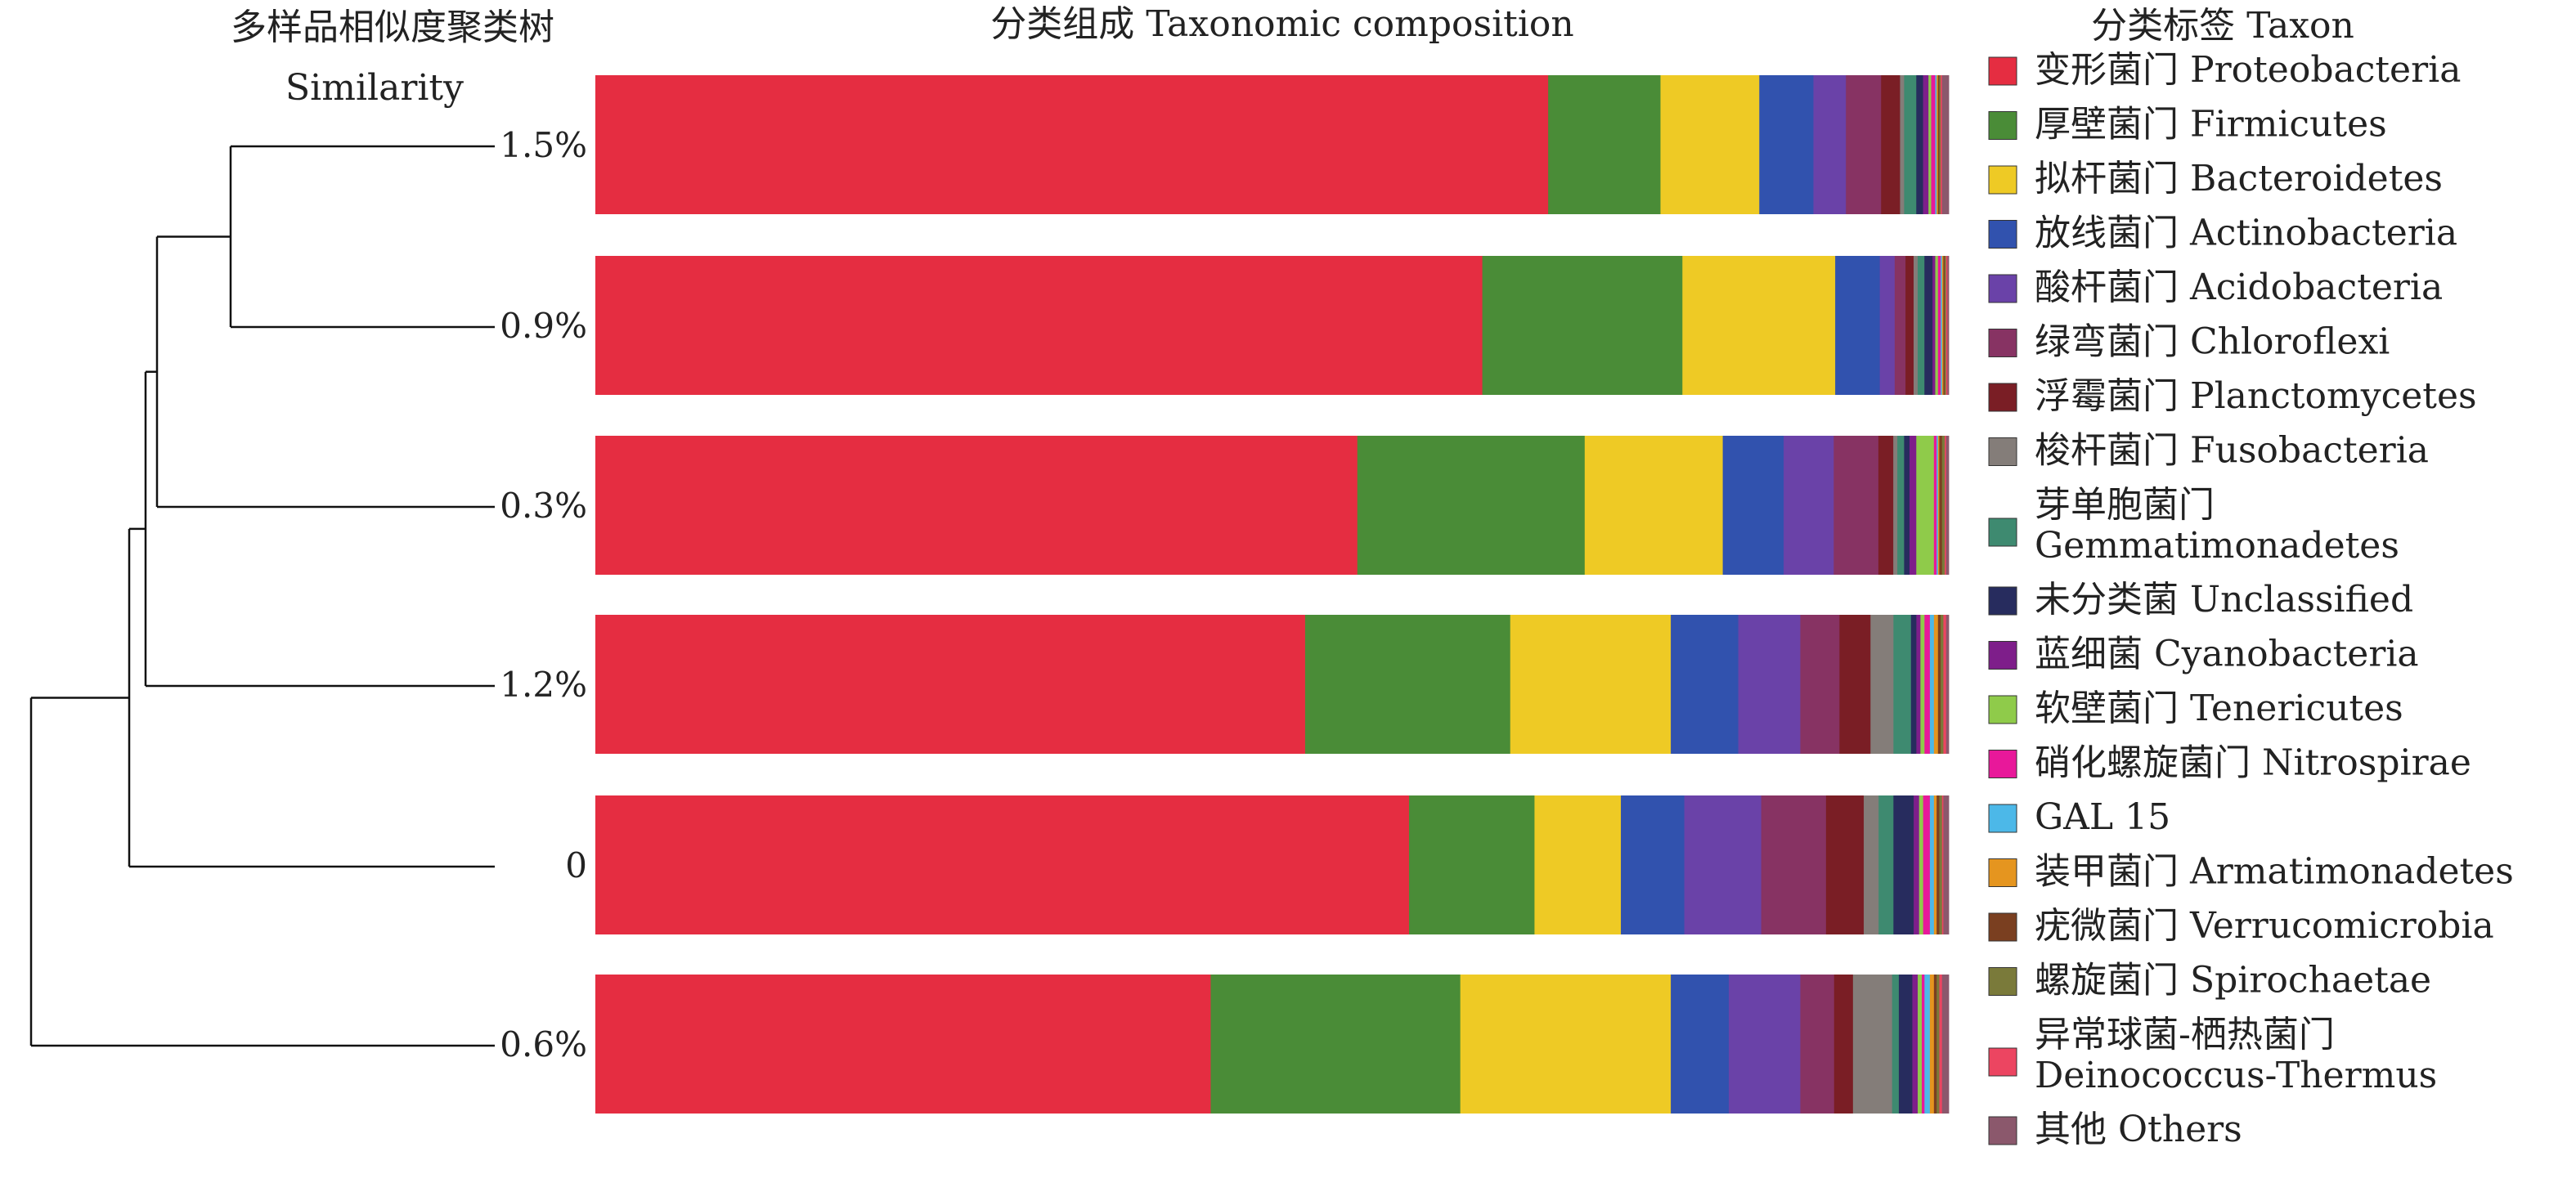 This screenshot has height=1183, width=2576. What do you see at coordinates (2253, 763) in the screenshot?
I see `legend-label: 硝化螺旋菌门 Nitrospirae` at bounding box center [2253, 763].